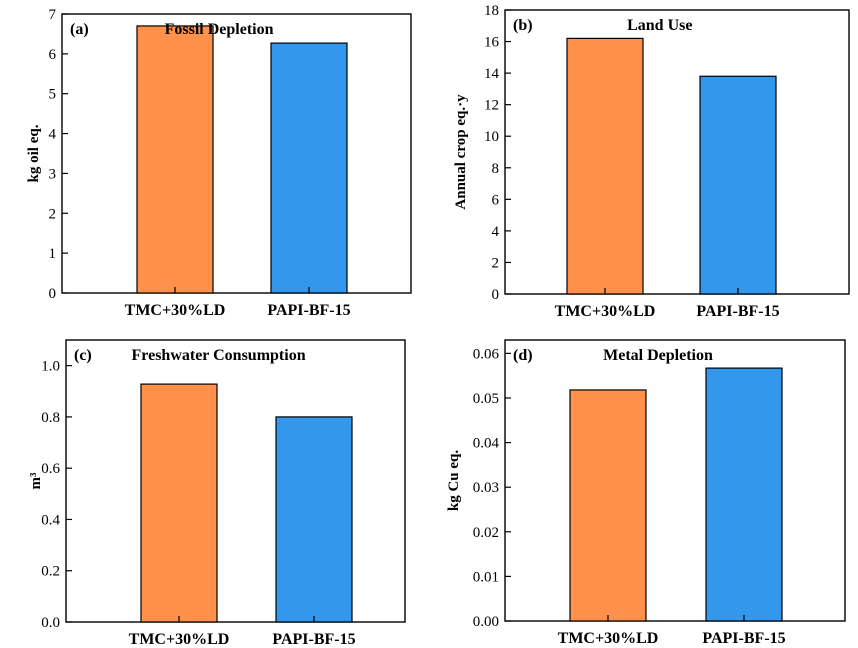 The width and height of the screenshot is (858, 648). I want to click on chart-title: Fossil Depletion, so click(219, 29).